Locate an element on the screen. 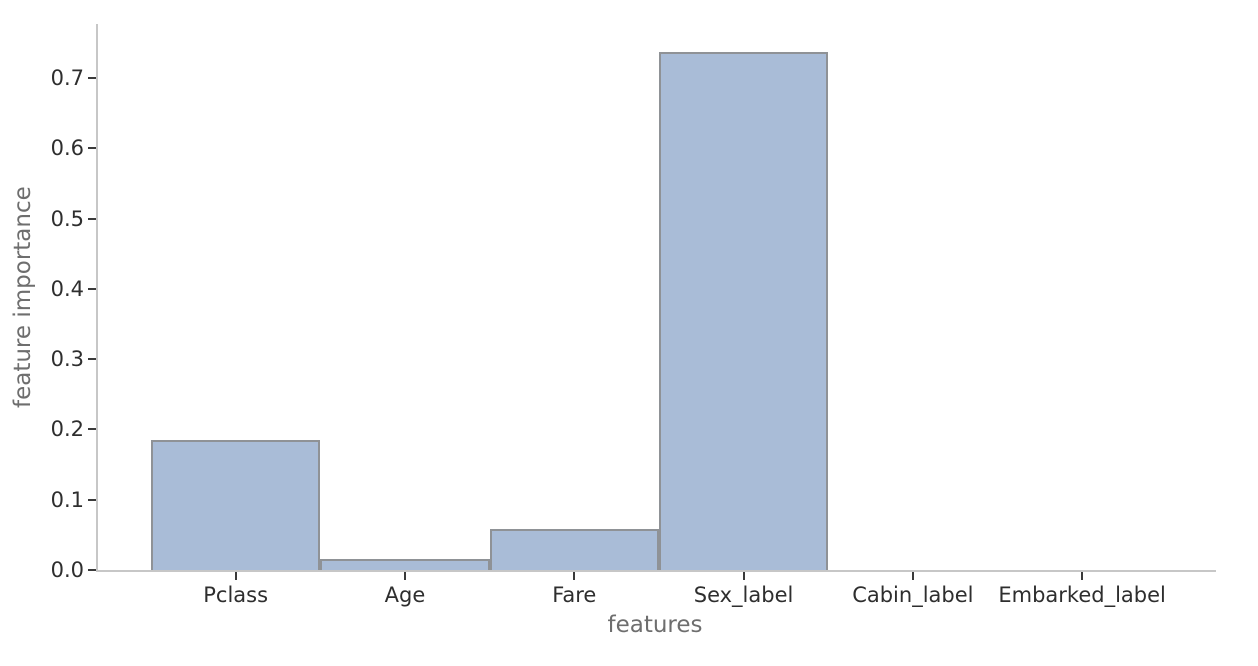 The width and height of the screenshot is (1258, 666). y-tick-label: 0.2 is located at coordinates (67, 429).